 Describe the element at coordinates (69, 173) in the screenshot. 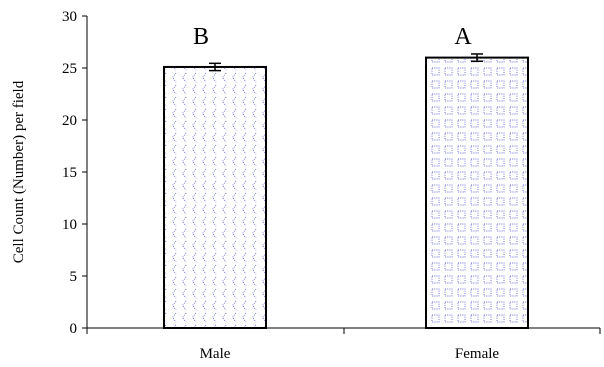

I see `y-tick-label: 15` at that location.